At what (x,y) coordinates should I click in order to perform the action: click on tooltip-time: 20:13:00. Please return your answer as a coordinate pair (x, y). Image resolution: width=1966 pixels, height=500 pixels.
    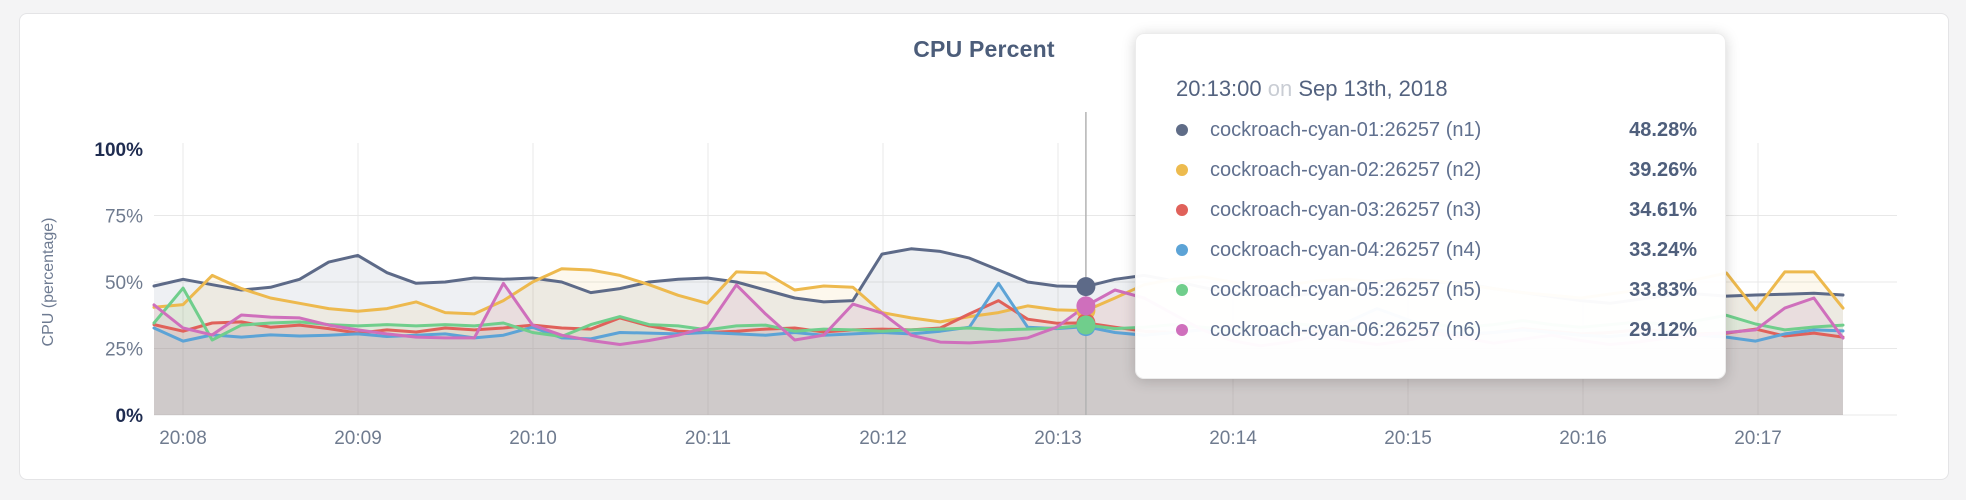
    Looking at the image, I should click on (1219, 88).